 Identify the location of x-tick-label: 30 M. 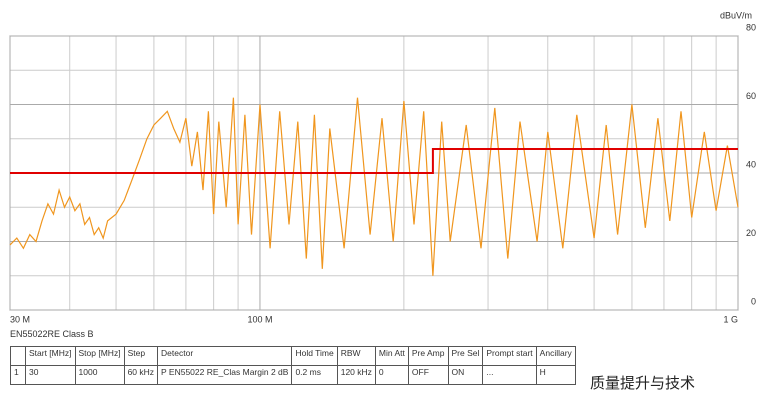
(20, 319).